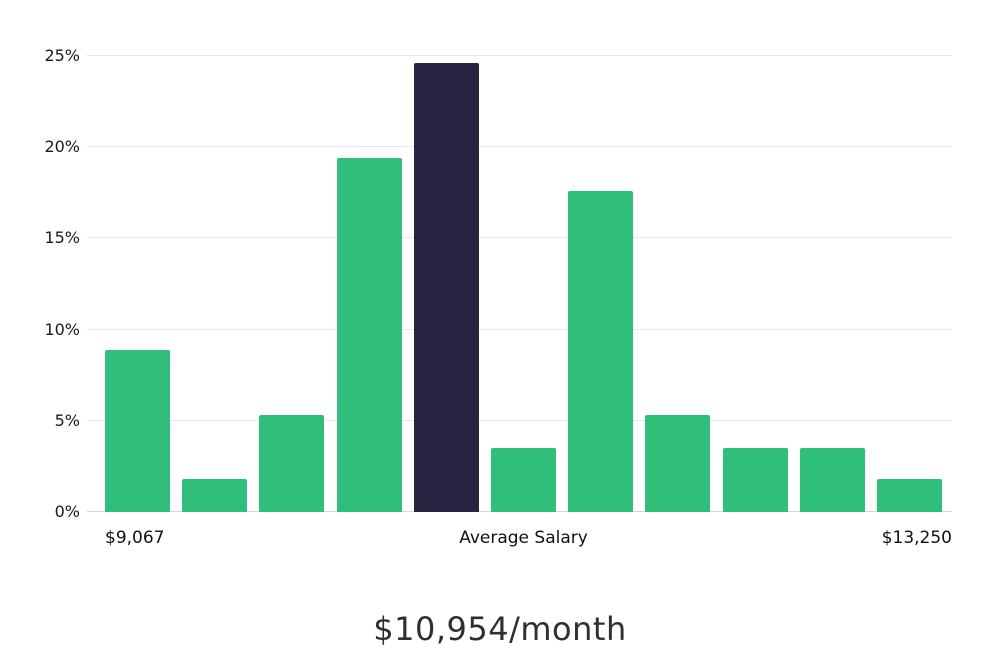 This screenshot has width=1000, height=660. What do you see at coordinates (446, 287) in the screenshot?
I see `bar-average-highlighted` at bounding box center [446, 287].